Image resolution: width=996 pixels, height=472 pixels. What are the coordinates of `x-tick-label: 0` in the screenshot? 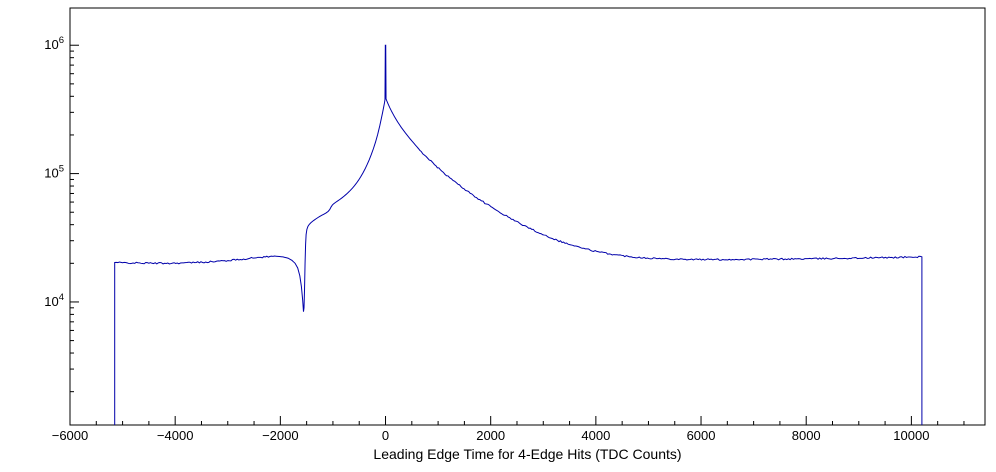 It's located at (385, 435).